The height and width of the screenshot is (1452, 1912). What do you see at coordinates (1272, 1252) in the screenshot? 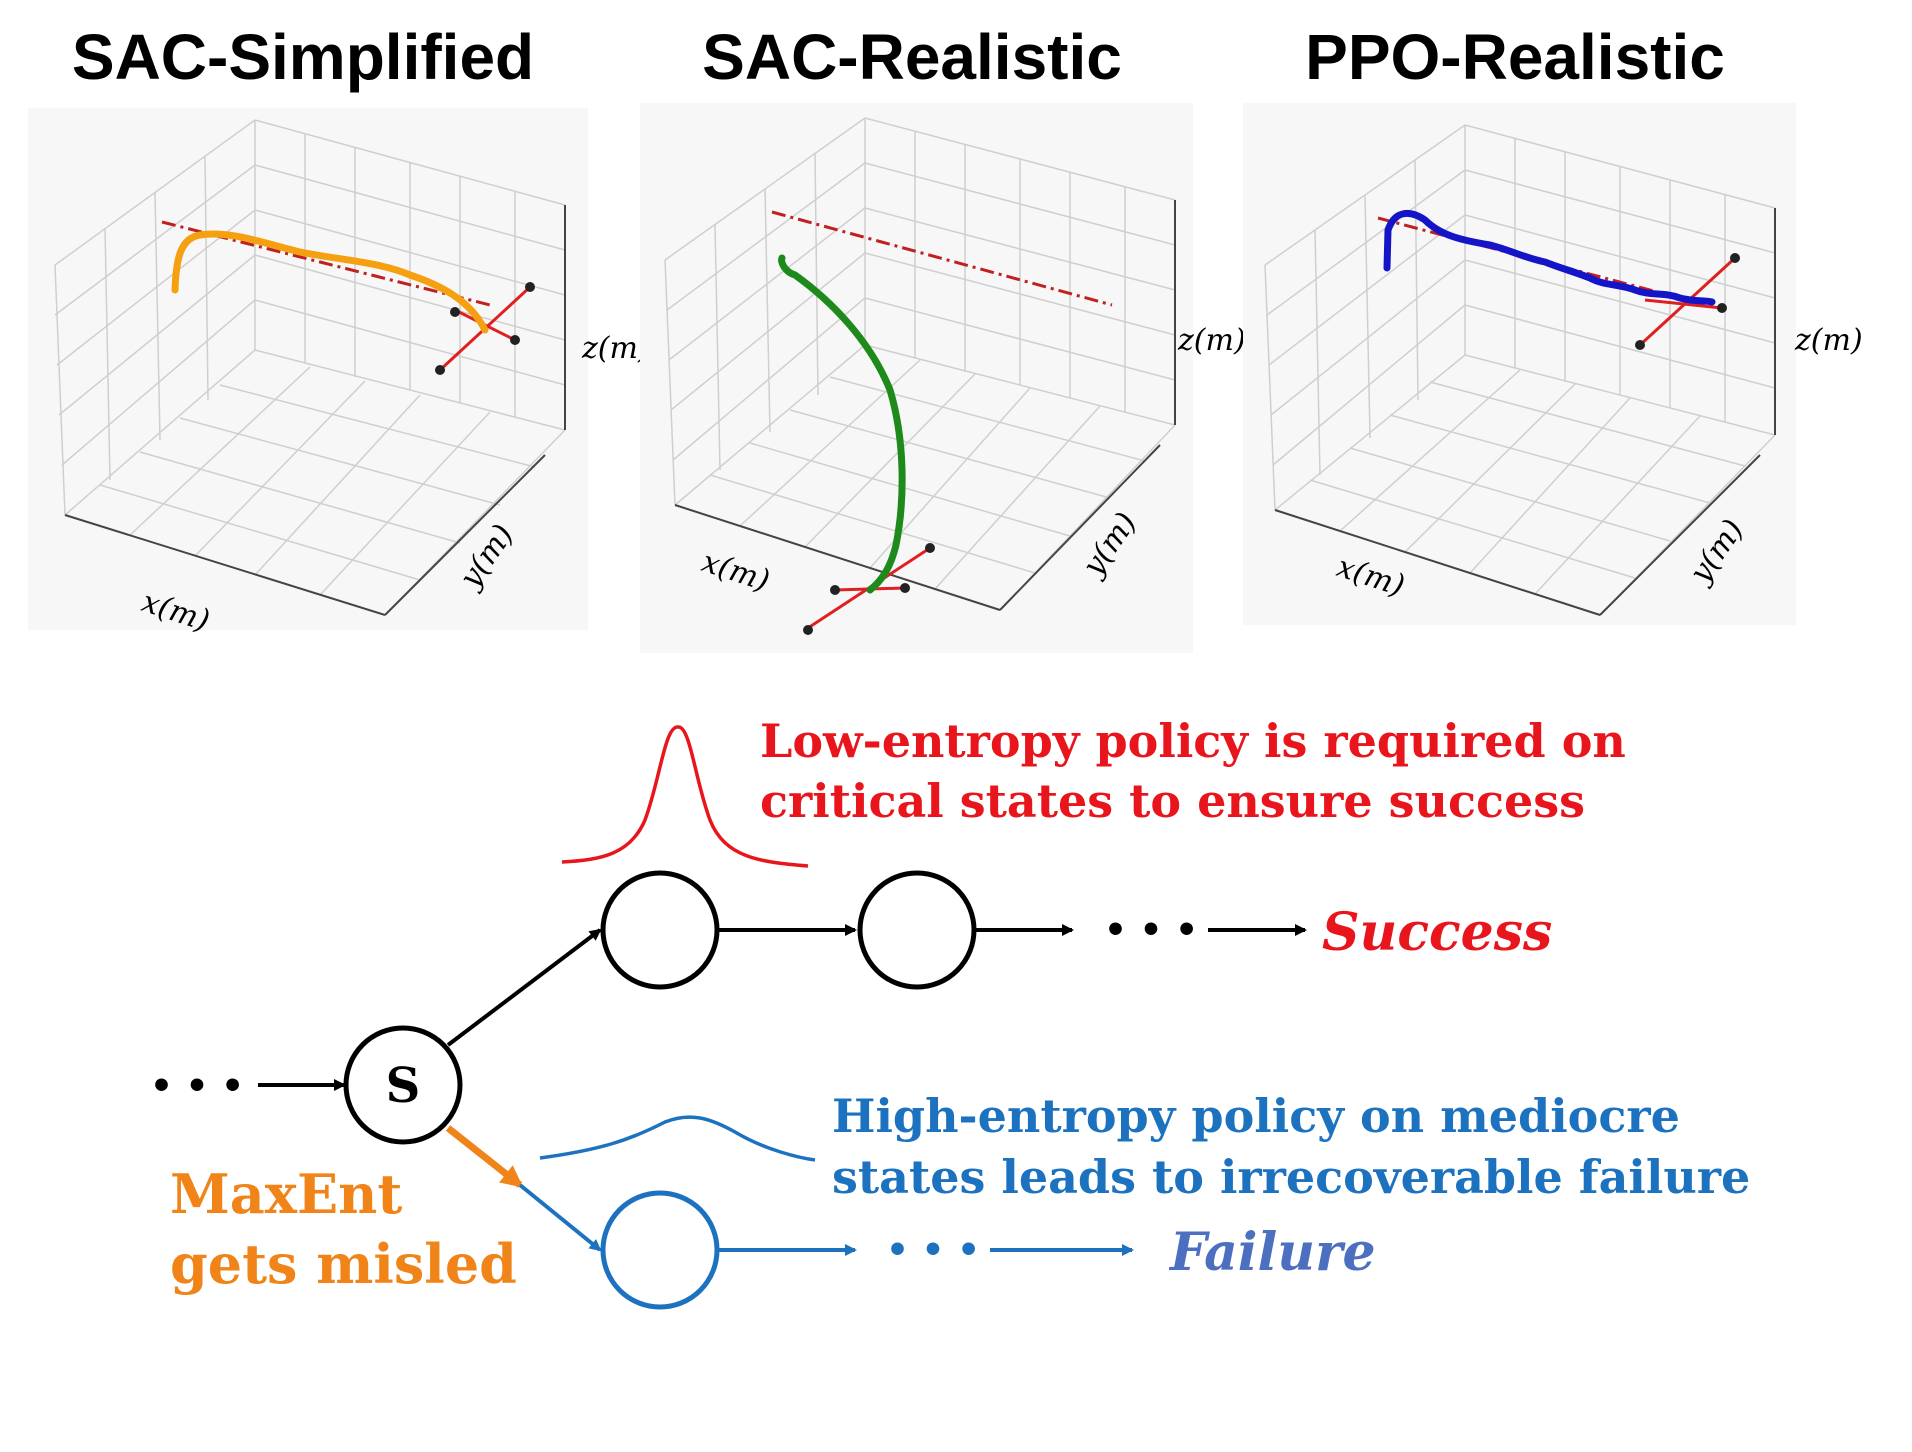
I see `failure-label: Failure` at bounding box center [1272, 1252].